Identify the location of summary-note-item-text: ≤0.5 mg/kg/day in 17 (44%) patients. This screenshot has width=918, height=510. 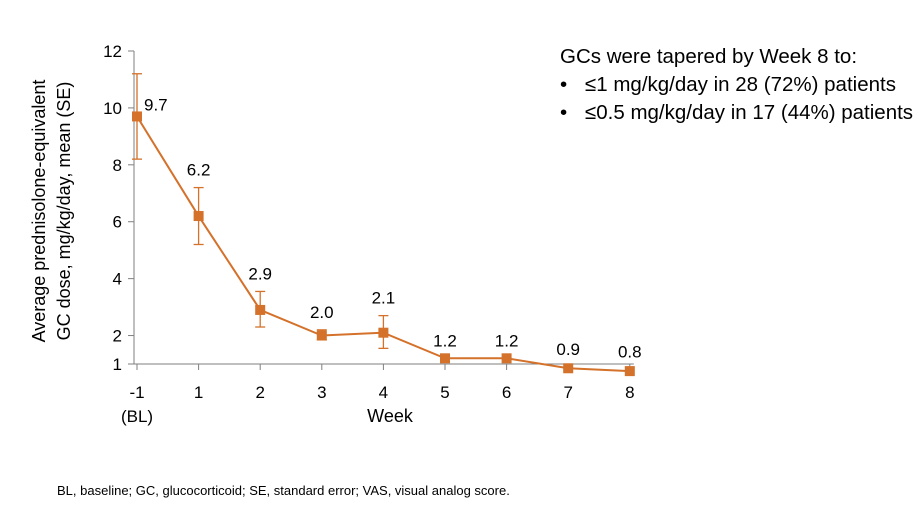
(749, 112).